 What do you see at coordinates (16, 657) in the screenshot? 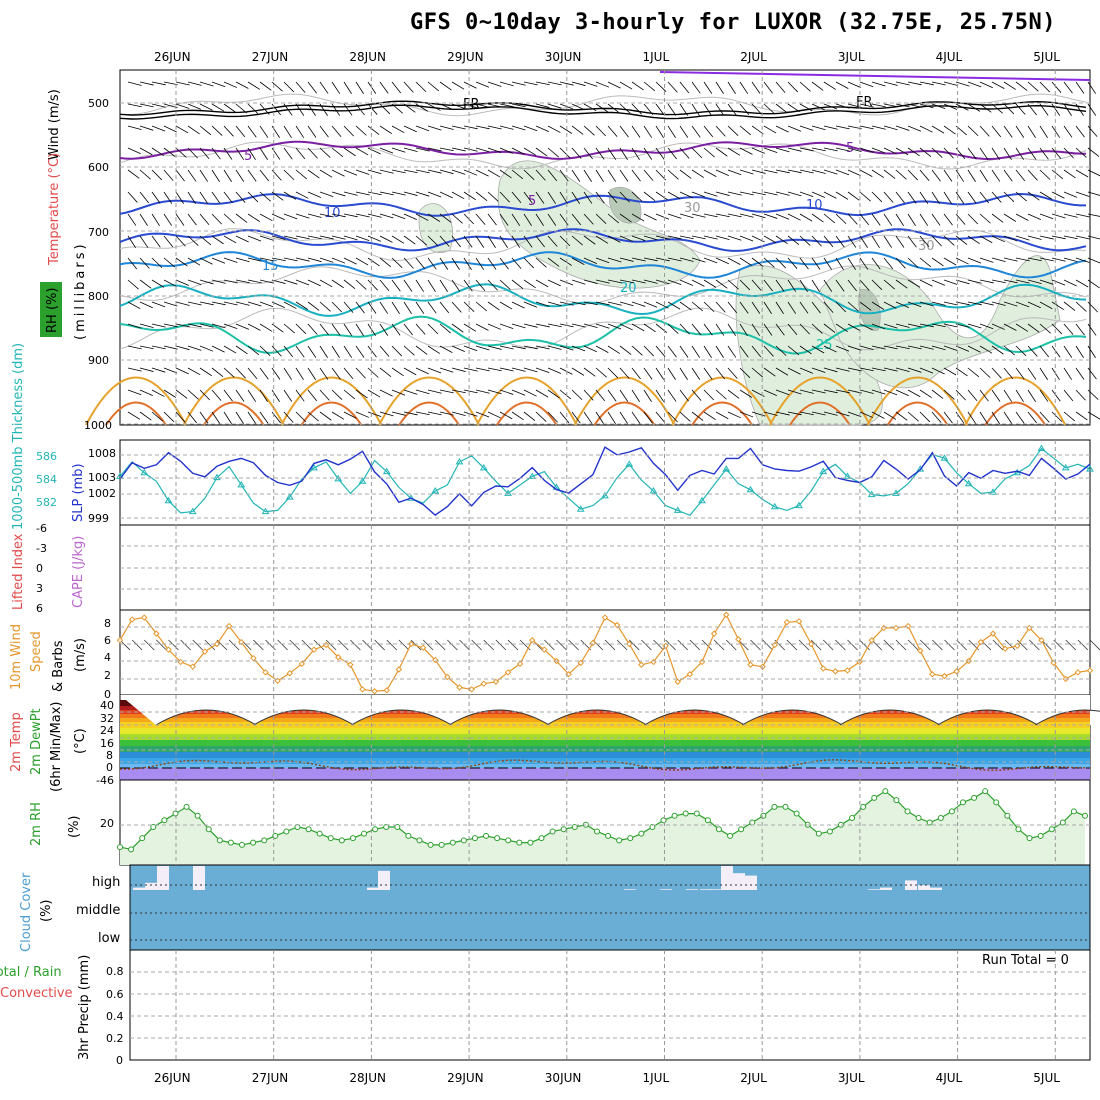
I see `ylabel-10m-wind: 10m Wind` at bounding box center [16, 657].